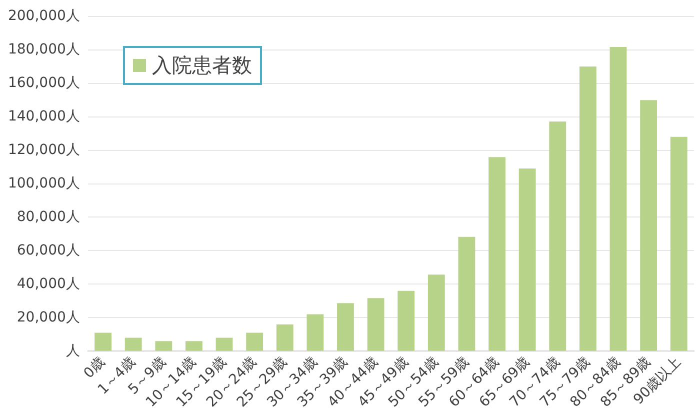 Image resolution: width=700 pixels, height=414 pixels. Describe the element at coordinates (44, 50) in the screenshot. I see `y-tick-label: 180,000人` at that location.